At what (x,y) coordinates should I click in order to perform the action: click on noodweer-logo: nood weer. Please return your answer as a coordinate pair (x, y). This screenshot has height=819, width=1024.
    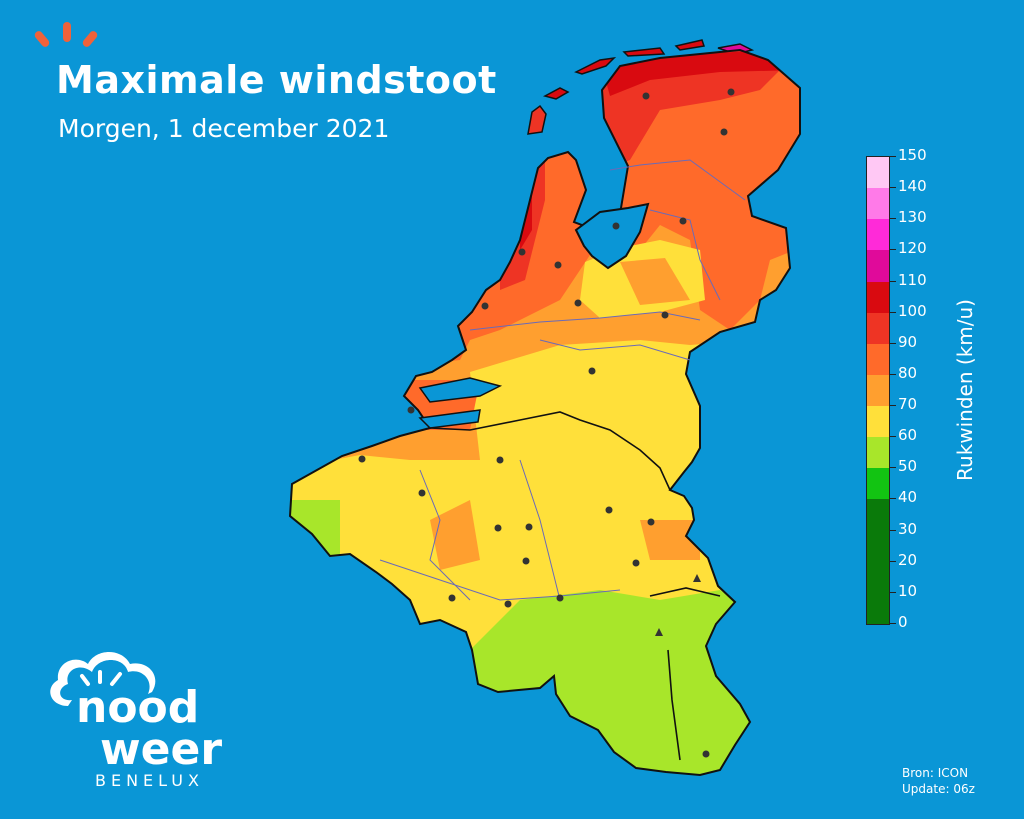
    Looking at the image, I should click on (136, 713).